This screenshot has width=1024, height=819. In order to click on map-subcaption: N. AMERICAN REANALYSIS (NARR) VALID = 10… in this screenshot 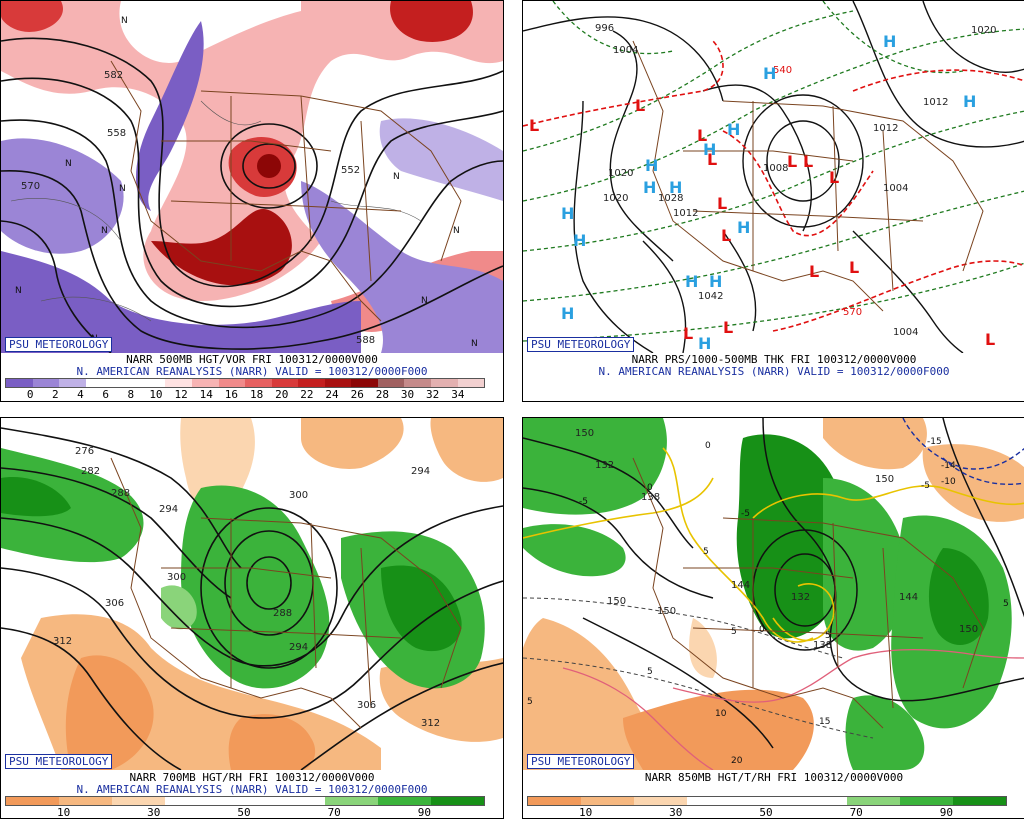, I will do `click(252, 789)`.